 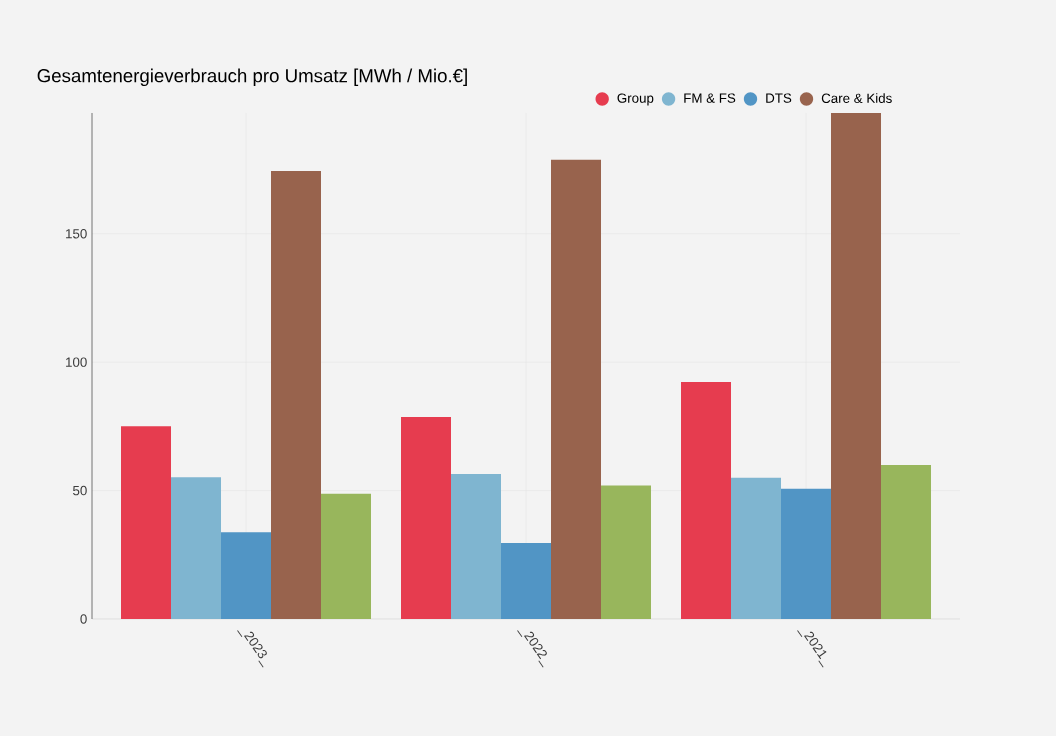 I want to click on y-tick-label: 0, so click(x=83, y=619).